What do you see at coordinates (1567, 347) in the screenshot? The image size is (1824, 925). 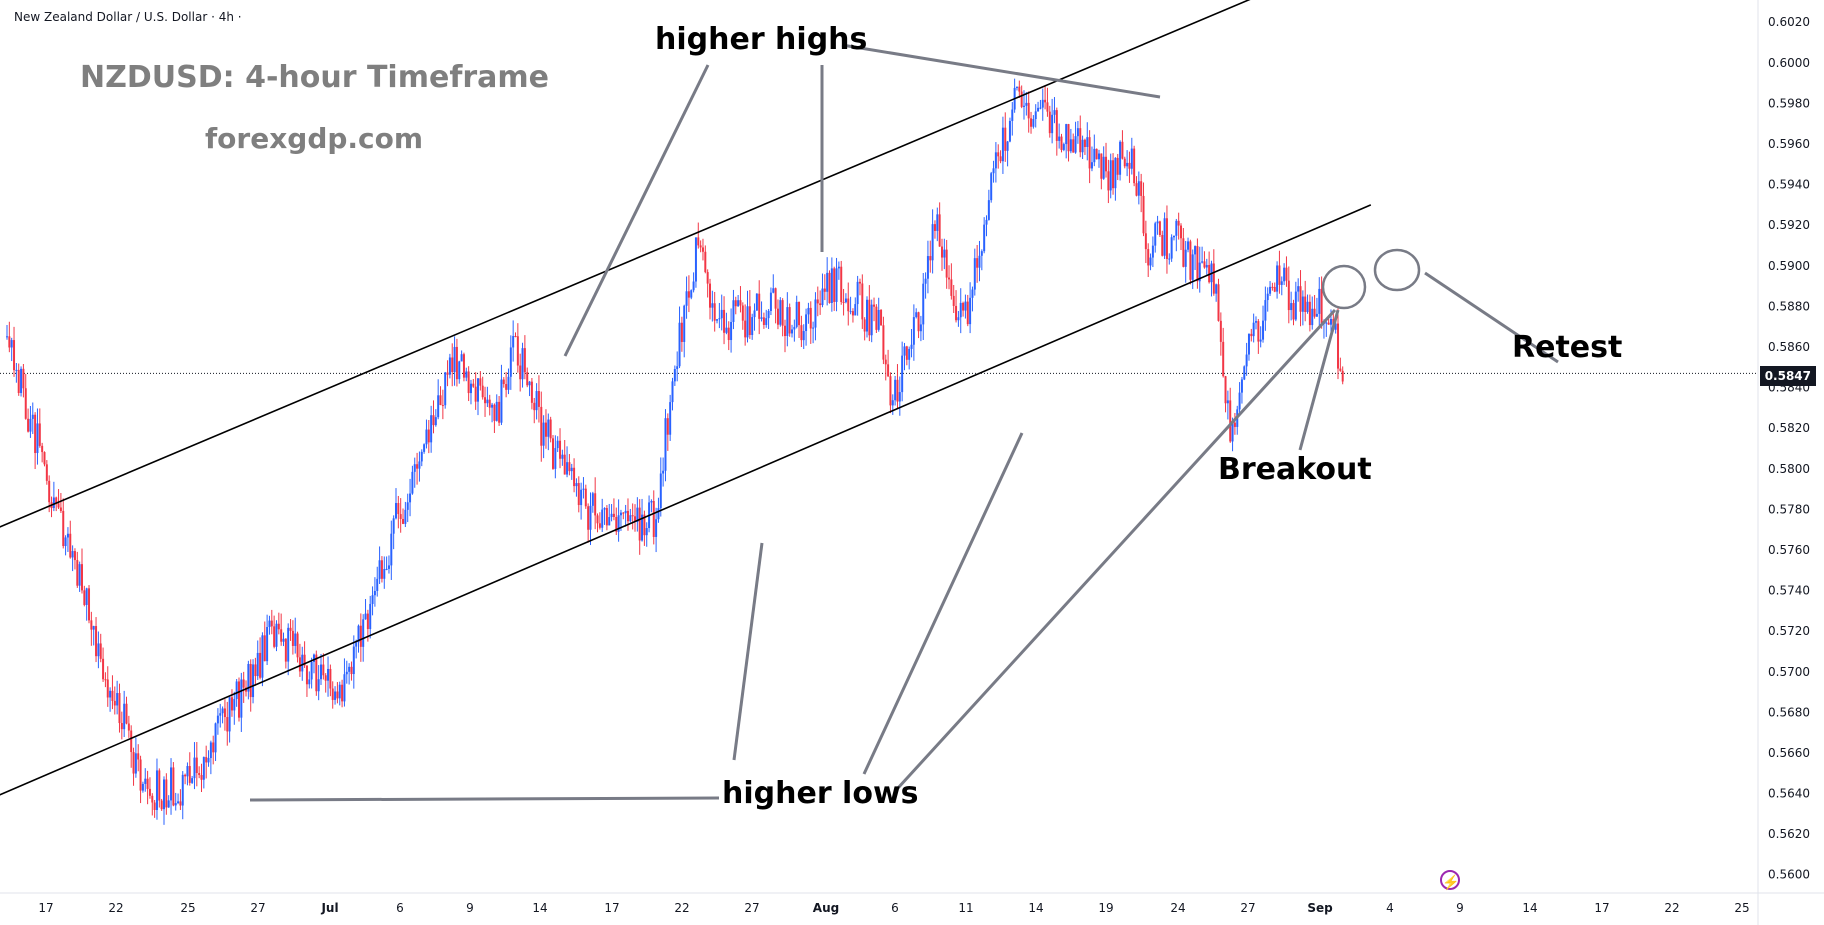 I see `annotation-retest: Retest` at bounding box center [1567, 347].